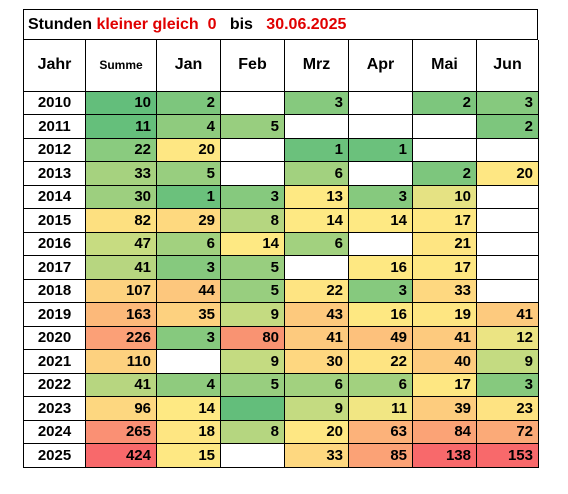 Image resolution: width=568 pixels, height=494 pixels. What do you see at coordinates (316, 361) in the screenshot?
I see `mrz-cell: 30` at bounding box center [316, 361].